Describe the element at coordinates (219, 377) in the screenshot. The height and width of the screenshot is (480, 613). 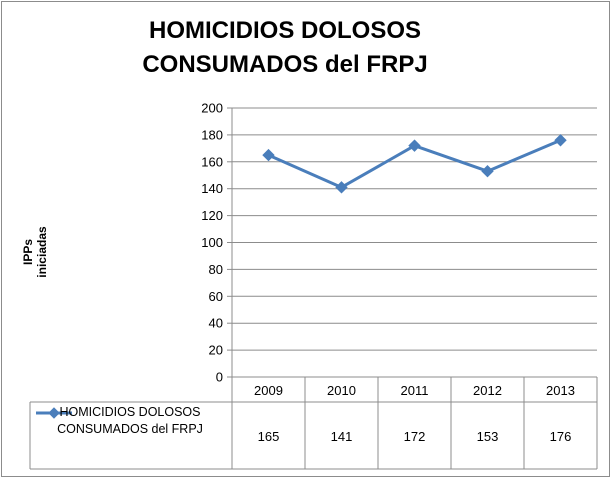
I see `y-tick-label: 0` at that location.